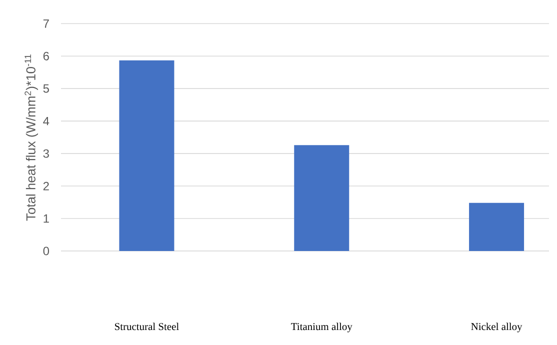  What do you see at coordinates (46, 153) in the screenshot?
I see `y-tick-label: 3` at bounding box center [46, 153].